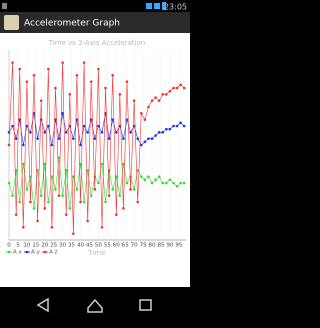 Image resolution: width=320 pixels, height=328 pixels. I want to click on x-tick-label: 55, so click(107, 246).